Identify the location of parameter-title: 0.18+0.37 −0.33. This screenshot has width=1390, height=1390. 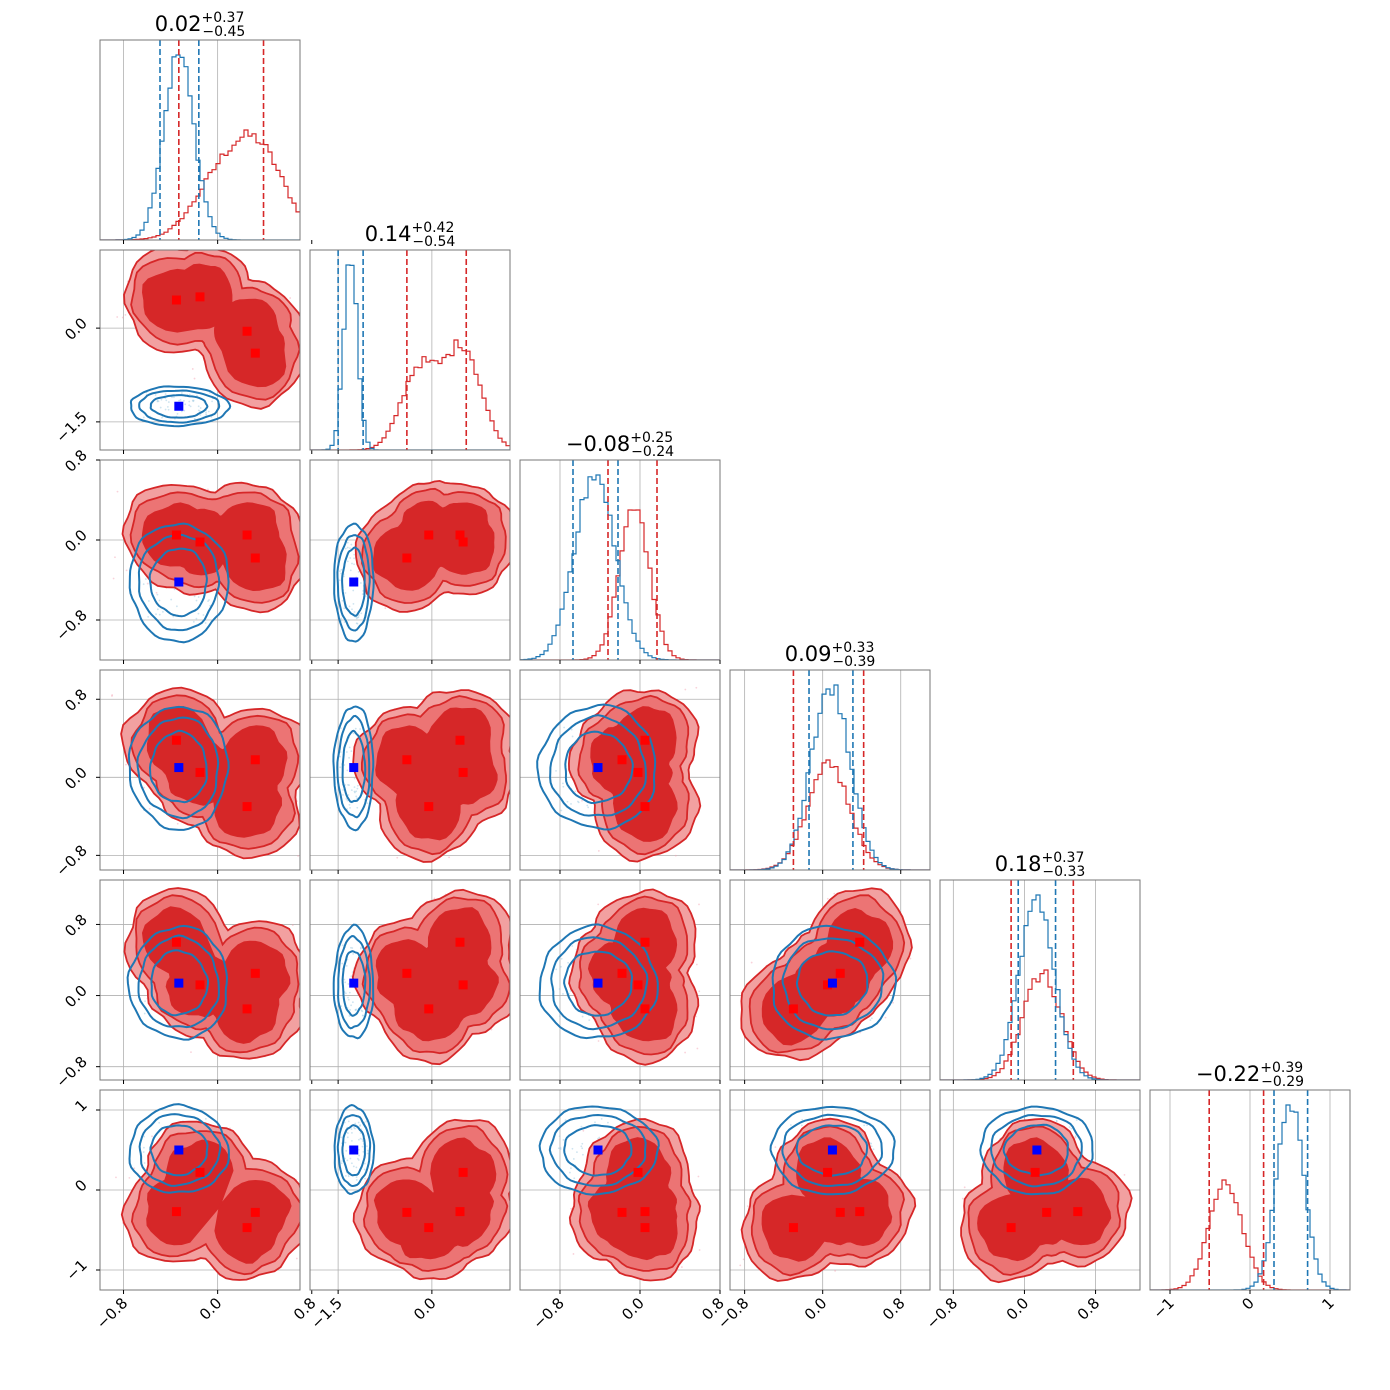
(1040, 865).